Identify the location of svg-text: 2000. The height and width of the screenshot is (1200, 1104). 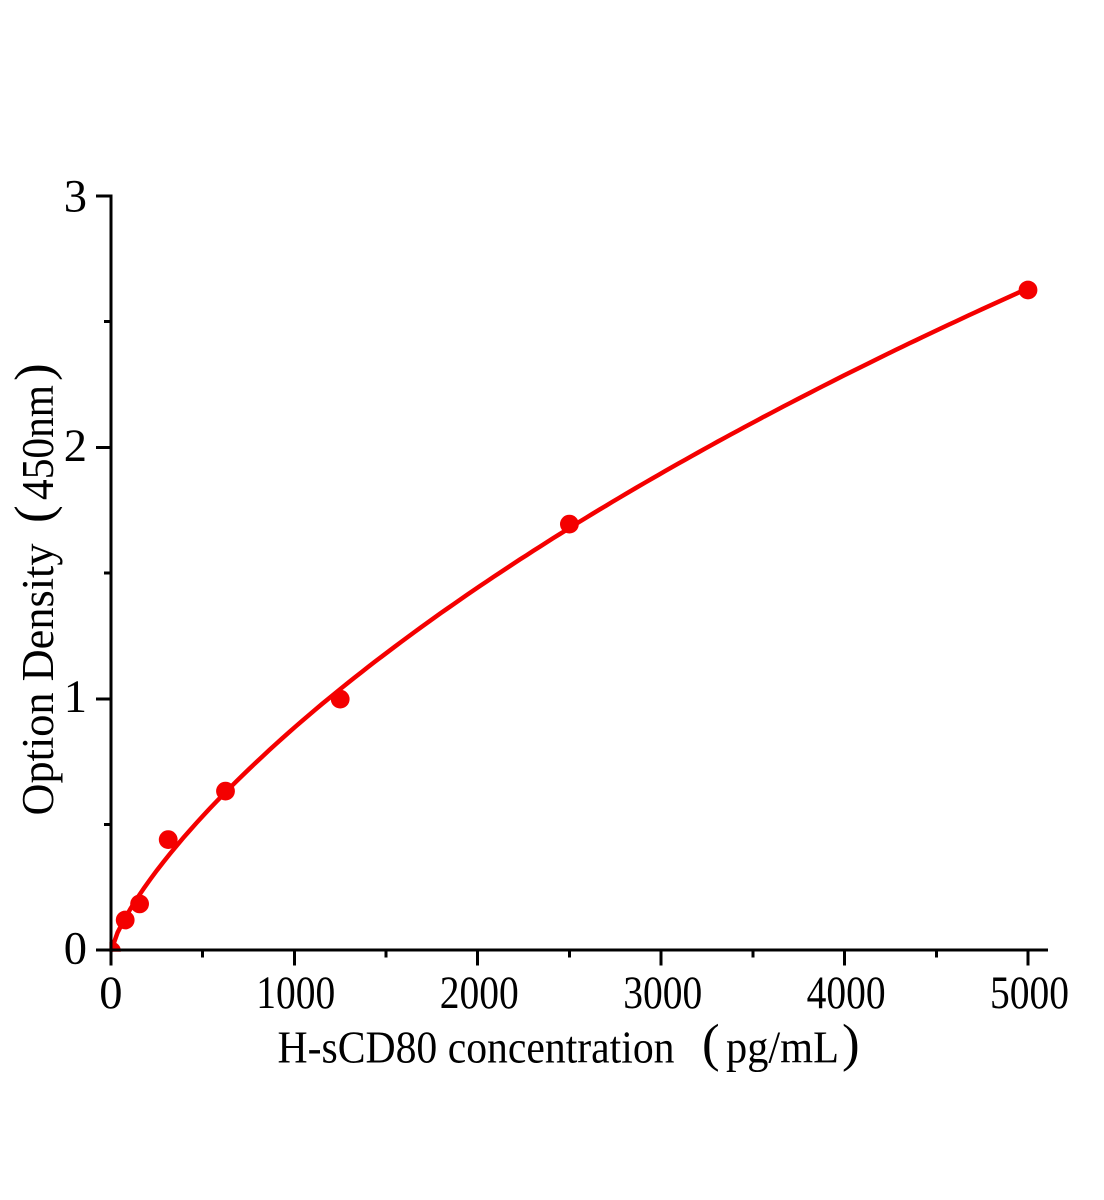
(479, 993).